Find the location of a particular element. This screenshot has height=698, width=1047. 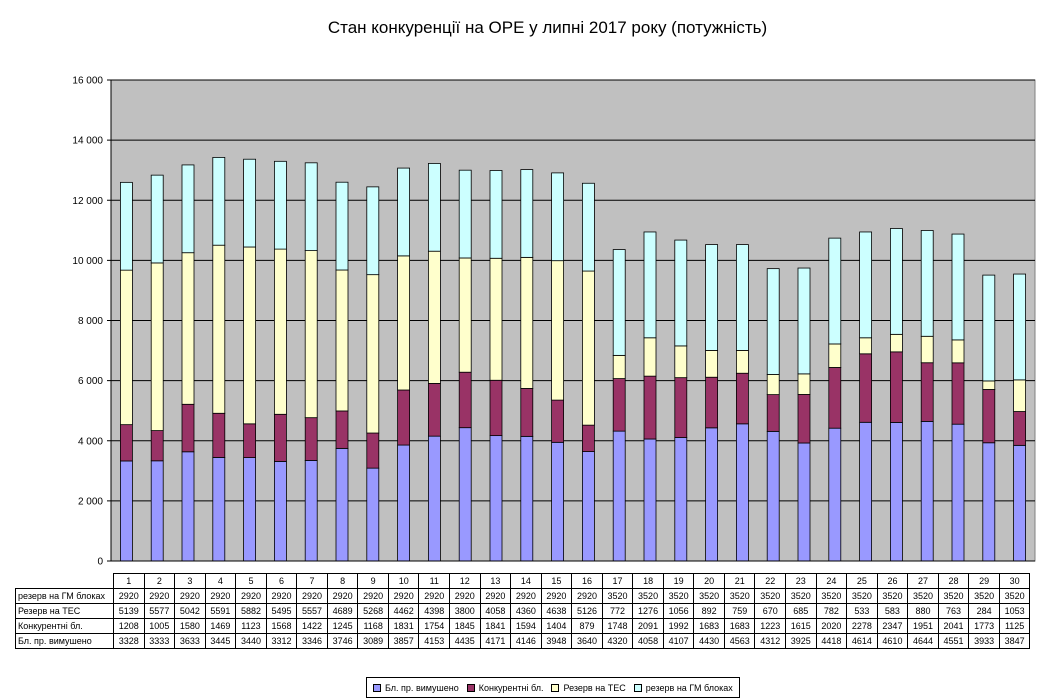

legend-label: Бл. пр. вимушено is located at coordinates (422, 687).